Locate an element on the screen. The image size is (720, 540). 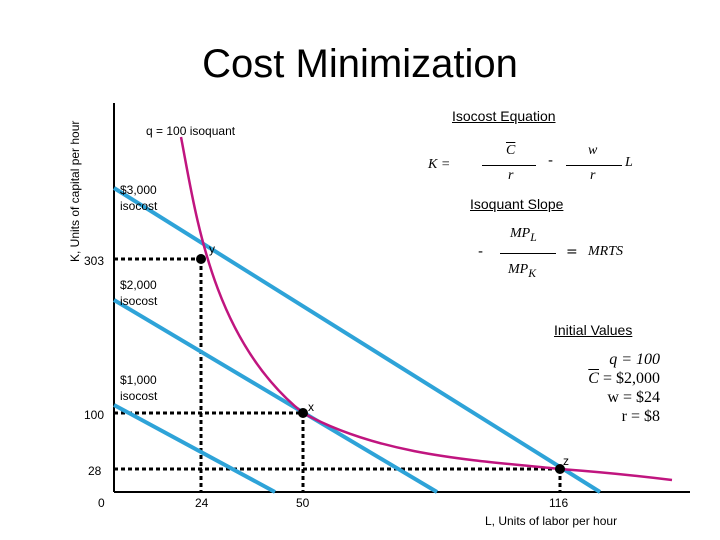
slope-num-sub: L is located at coordinates (533, 237).